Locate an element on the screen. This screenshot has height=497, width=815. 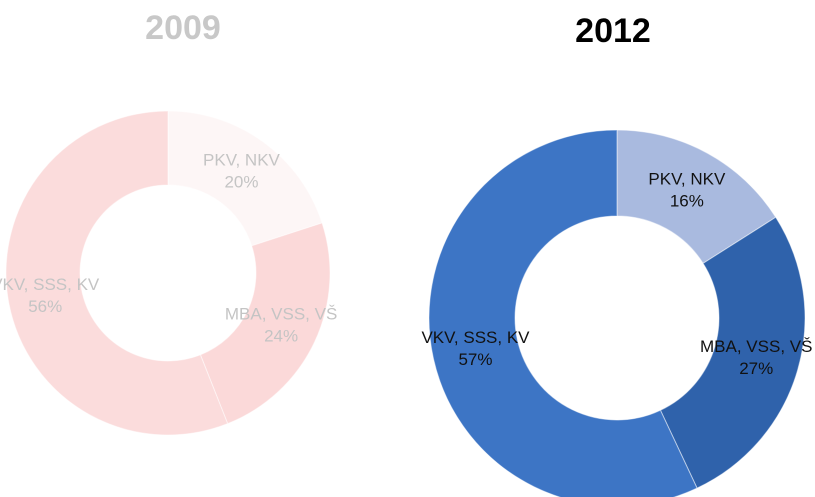
slice-value-label: 57% is located at coordinates (475, 359).